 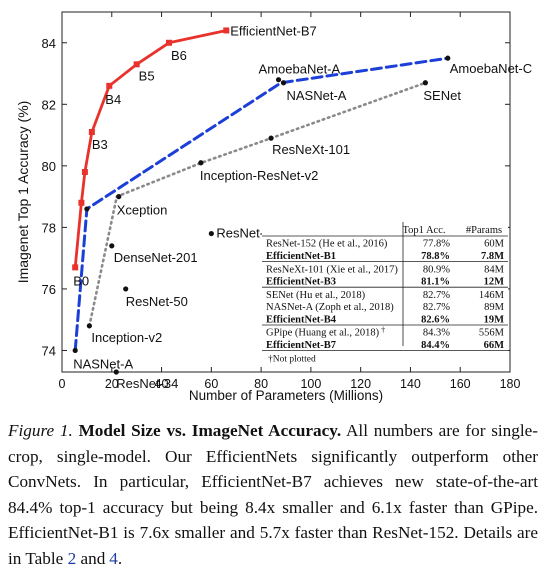 I want to click on table-row-name: EfficientNet-B3, so click(x=301, y=282).